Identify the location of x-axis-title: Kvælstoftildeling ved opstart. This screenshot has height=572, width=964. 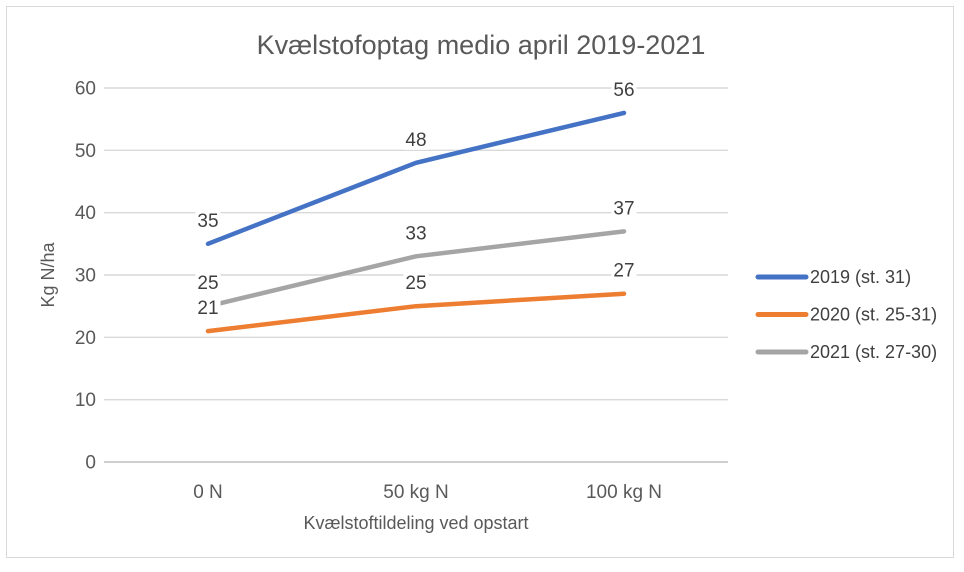
(415, 523).